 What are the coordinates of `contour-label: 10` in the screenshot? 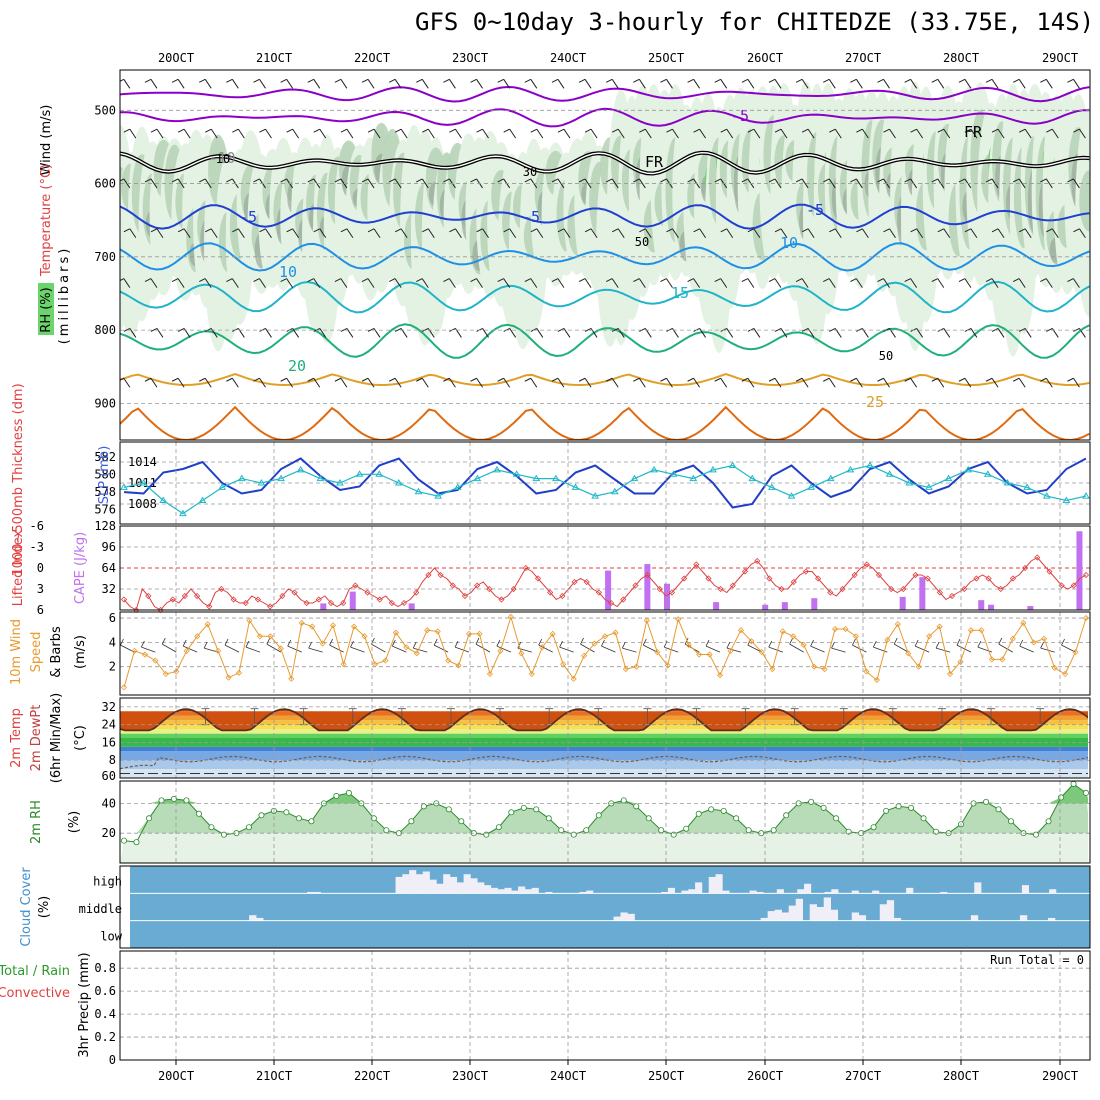 It's located at (288, 272).